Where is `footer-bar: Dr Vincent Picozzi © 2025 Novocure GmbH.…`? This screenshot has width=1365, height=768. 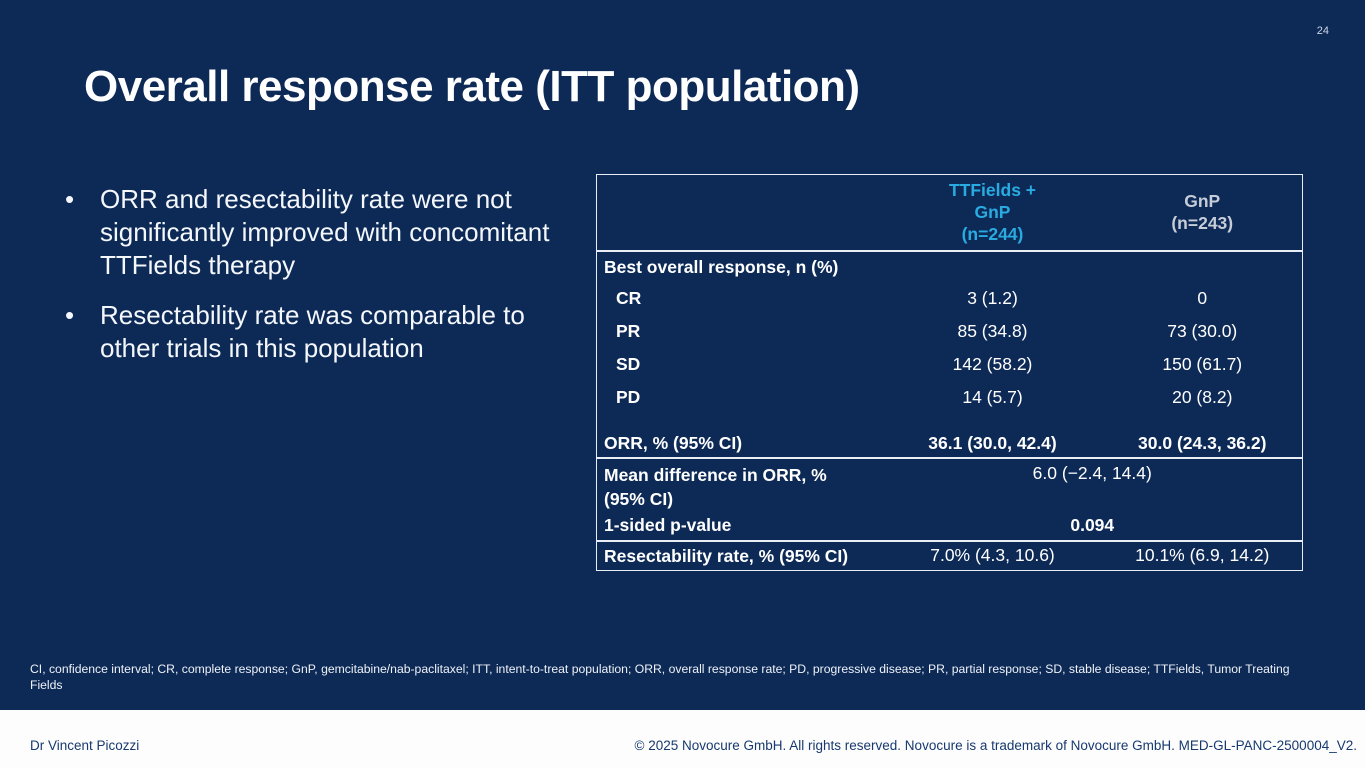
footer-bar: Dr Vincent Picozzi © 2025 Novocure GmbH.… is located at coordinates (682, 739).